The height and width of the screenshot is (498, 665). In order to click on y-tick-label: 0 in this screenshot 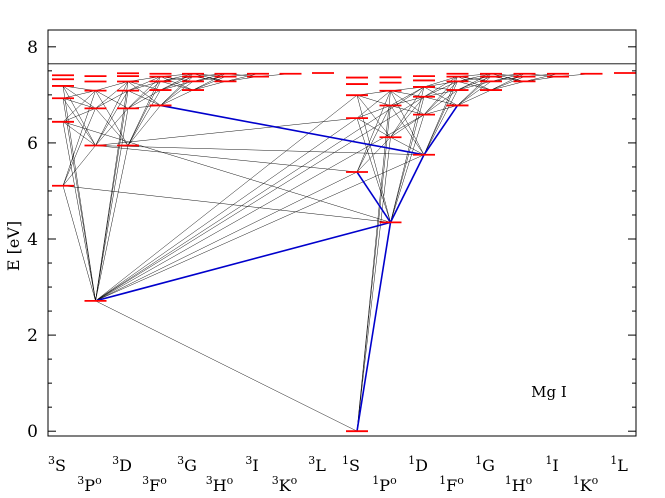, I will do `click(32, 432)`.